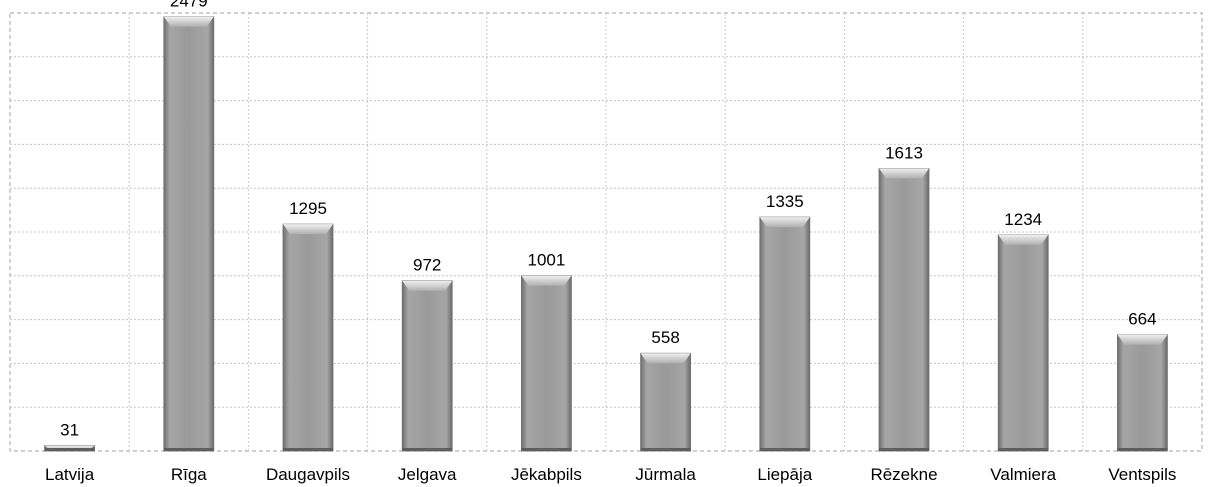  What do you see at coordinates (546, 474) in the screenshot?
I see `category-label: Jēkabpils` at bounding box center [546, 474].